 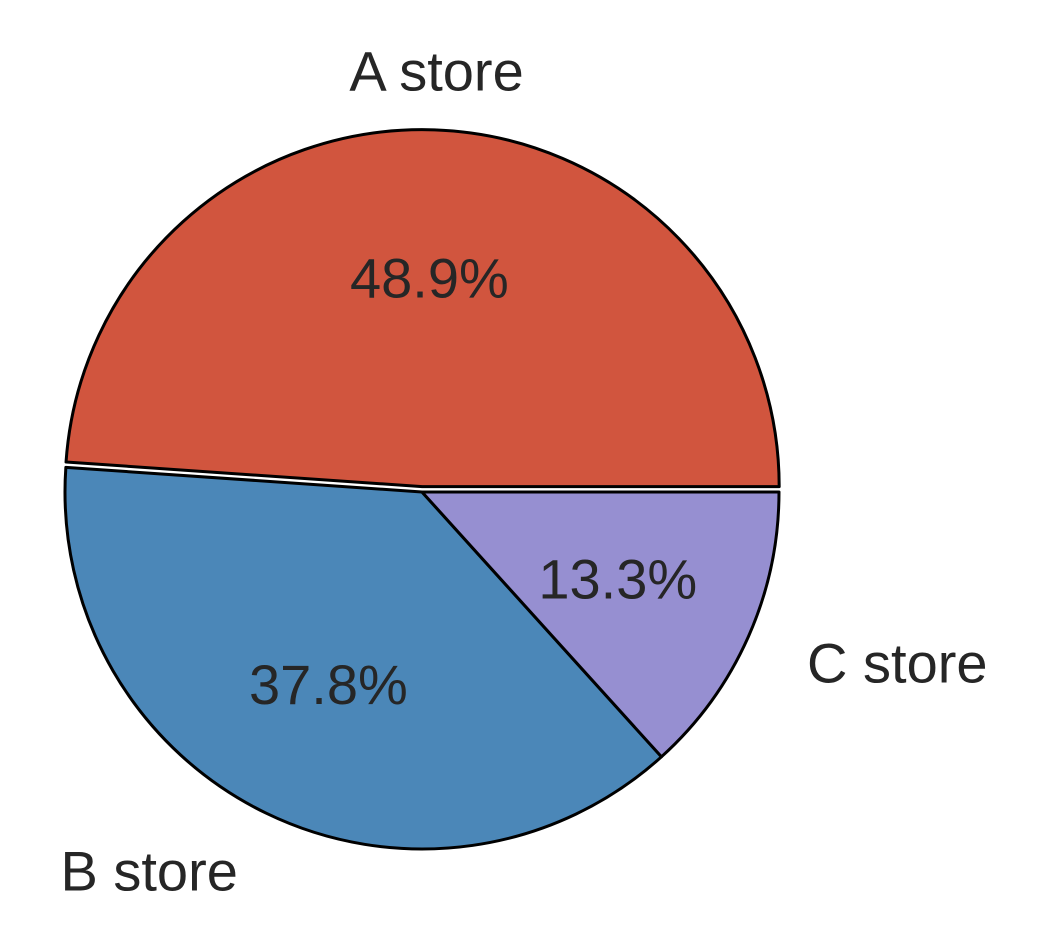 I want to click on slice-percent-label: 37.8%, so click(x=328, y=684).